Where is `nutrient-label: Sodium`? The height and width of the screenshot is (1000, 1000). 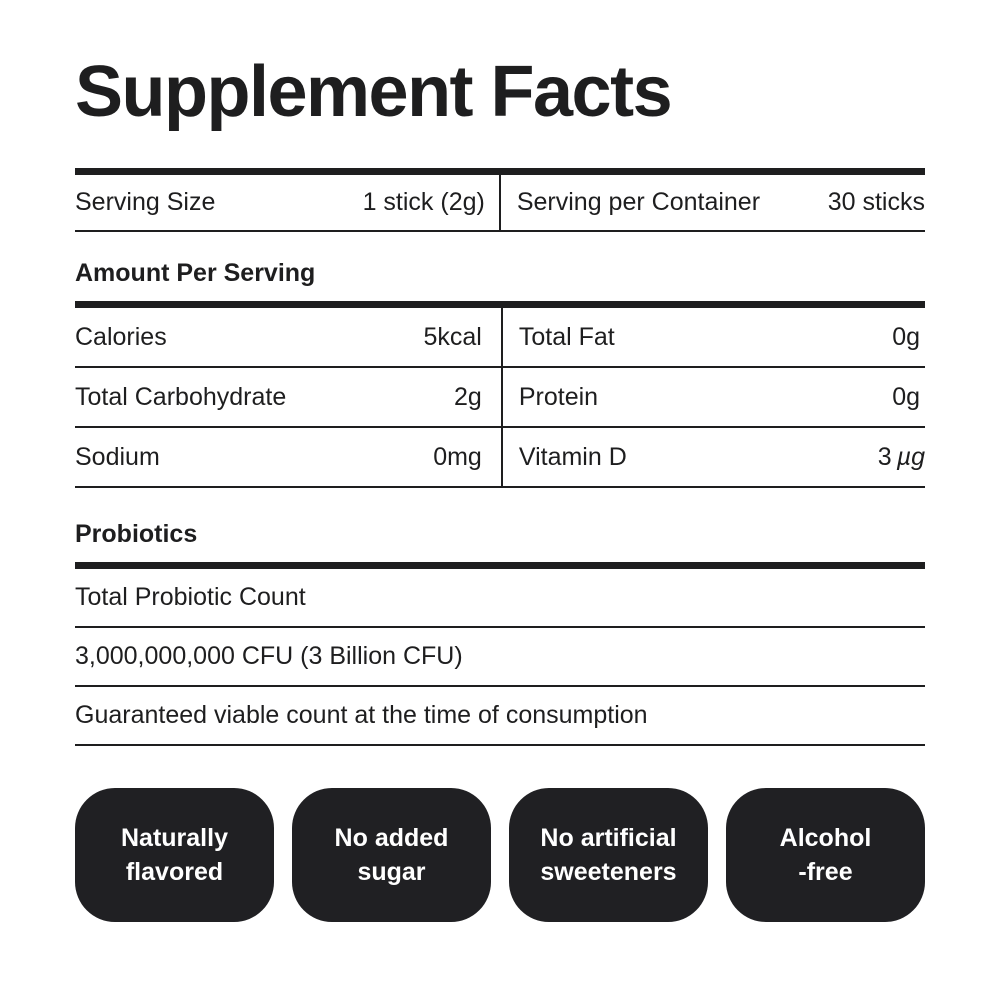 nutrient-label: Sodium is located at coordinates (117, 456).